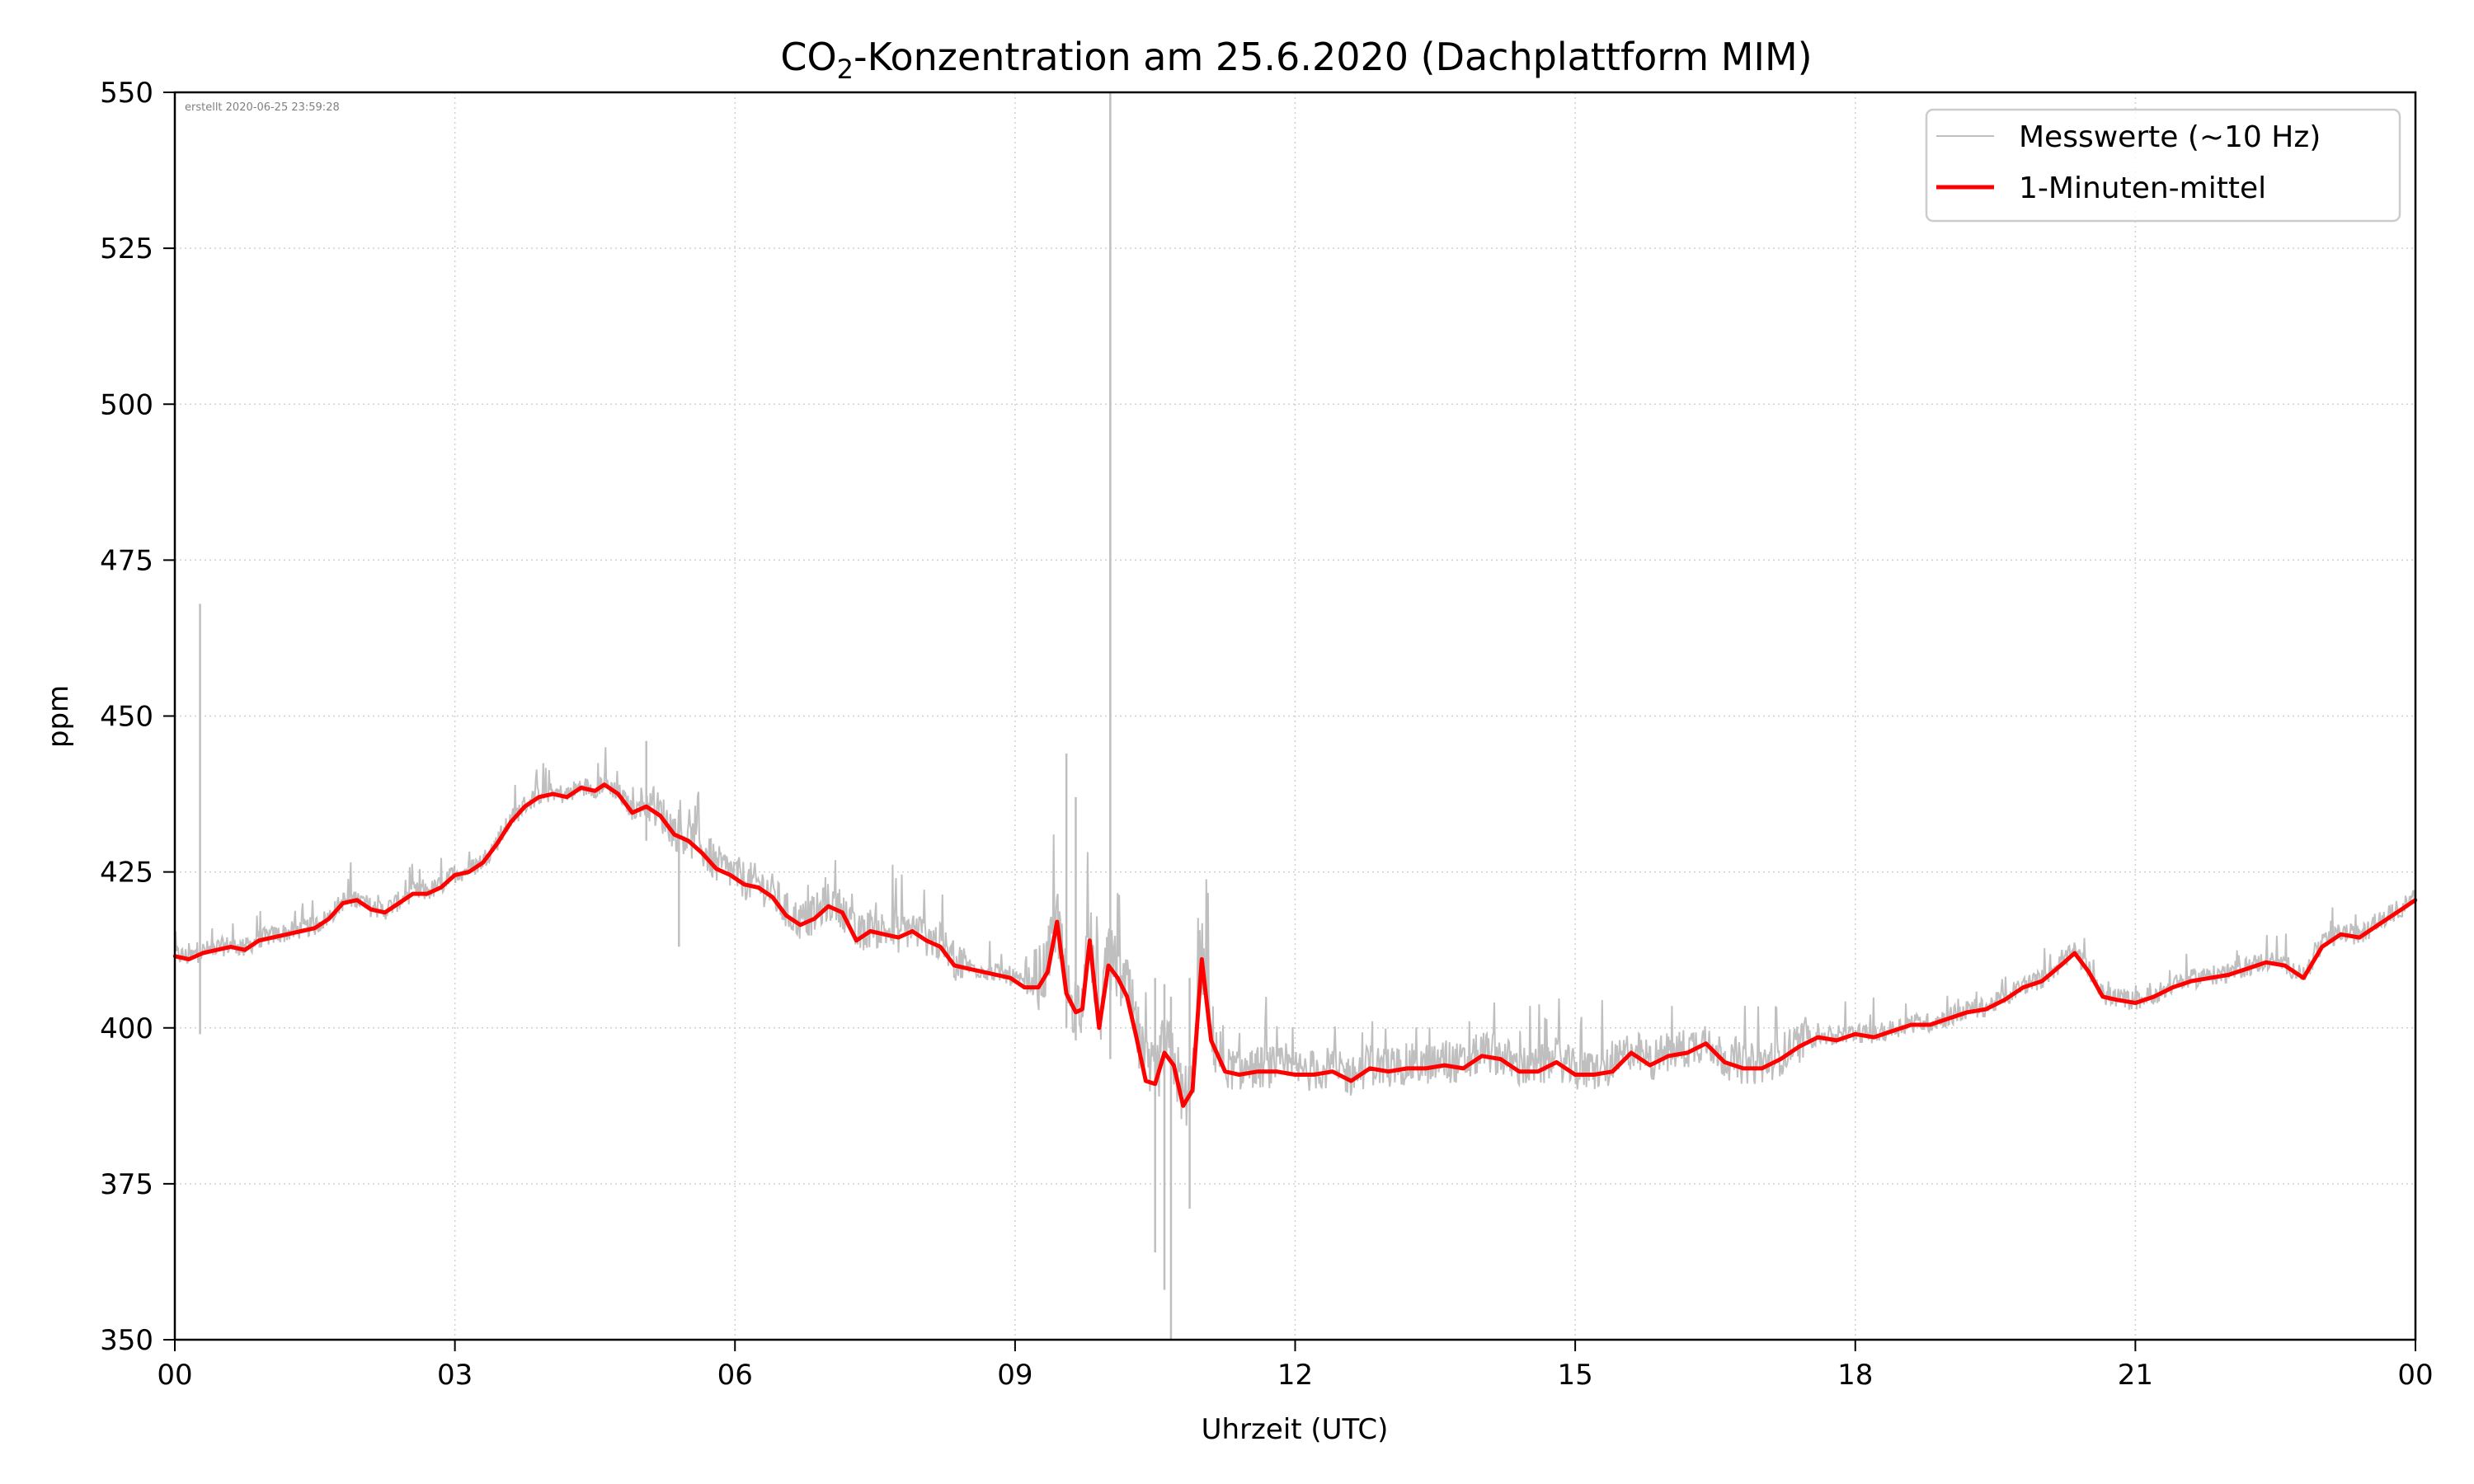 This screenshot has width=2474, height=1484. What do you see at coordinates (262, 107) in the screenshot?
I see `creation-stamp: erstellt 2020-06-25 23:59:28` at bounding box center [262, 107].